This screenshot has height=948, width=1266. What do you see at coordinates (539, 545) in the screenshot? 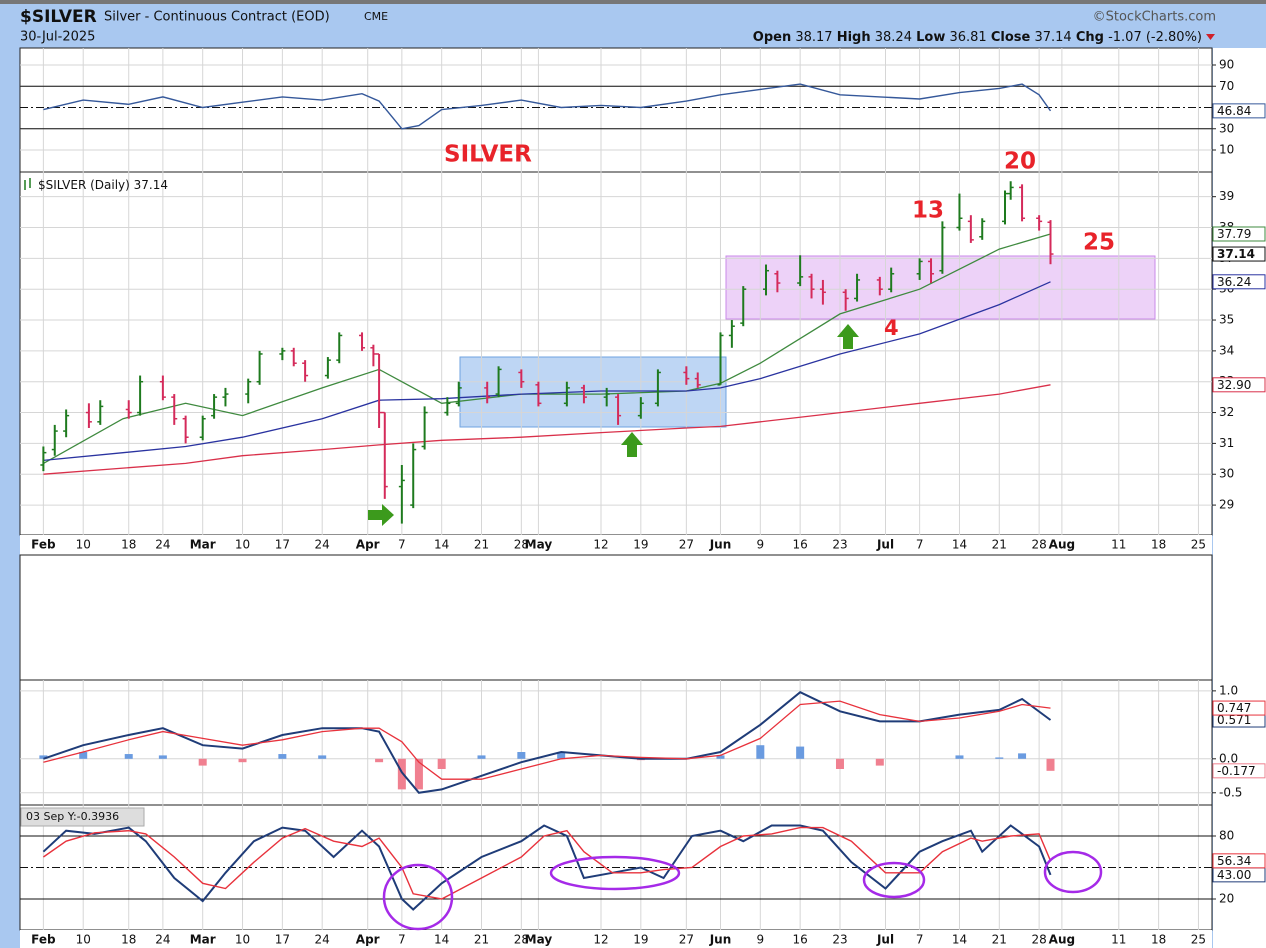
I see `x-tick-label: May` at bounding box center [539, 545].